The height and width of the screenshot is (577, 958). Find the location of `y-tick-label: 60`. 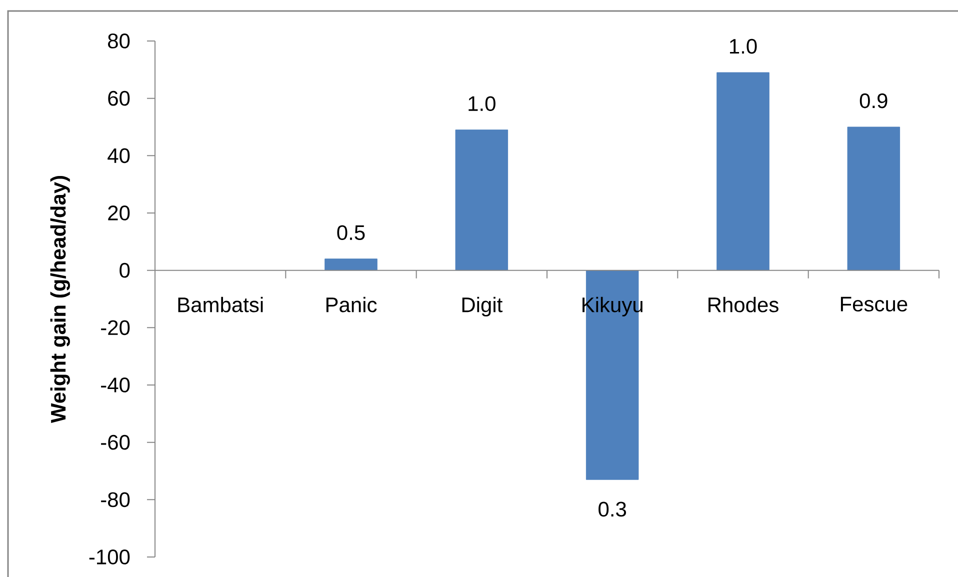

y-tick-label: 60 is located at coordinates (119, 98).